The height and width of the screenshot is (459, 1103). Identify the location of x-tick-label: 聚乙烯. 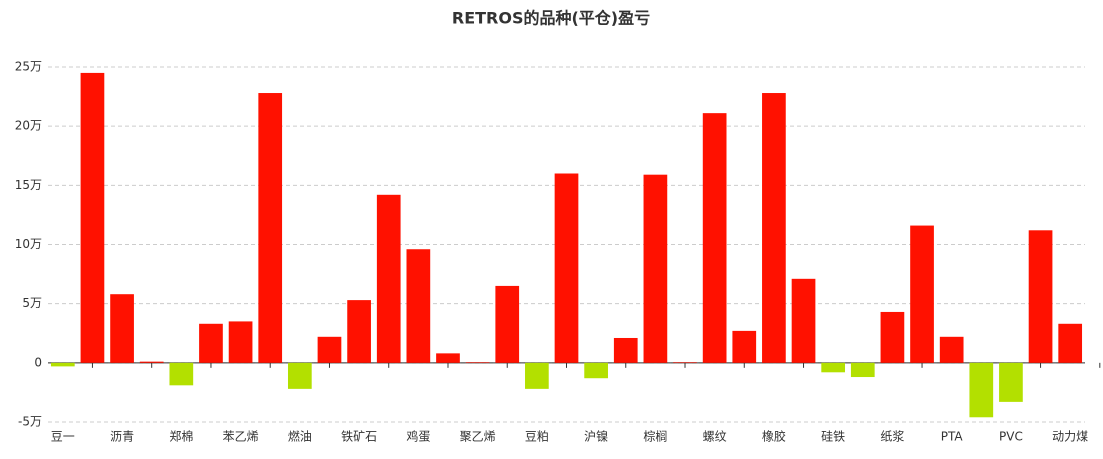
(478, 437).